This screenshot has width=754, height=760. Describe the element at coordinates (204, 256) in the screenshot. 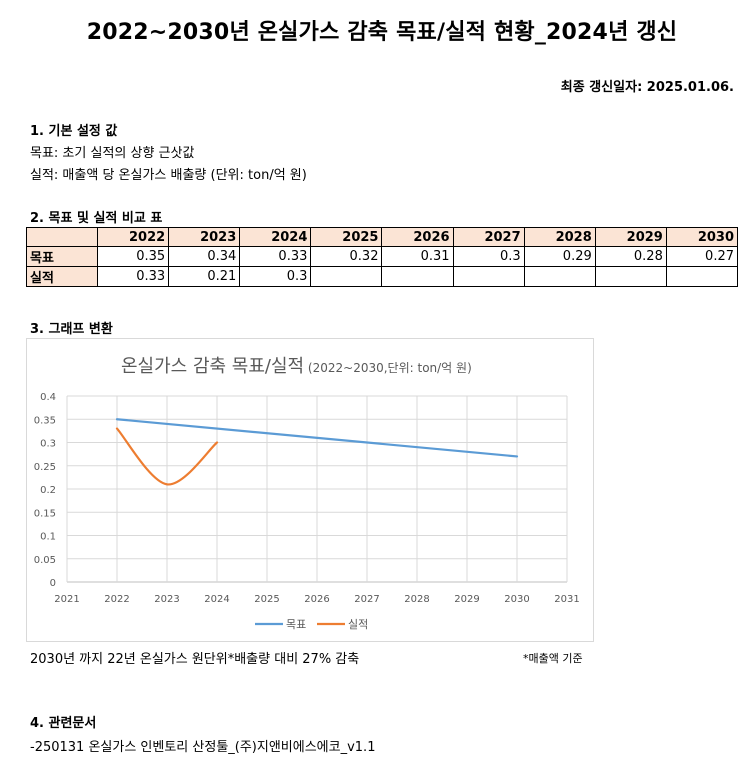

I see `table-cell: 0.34` at that location.